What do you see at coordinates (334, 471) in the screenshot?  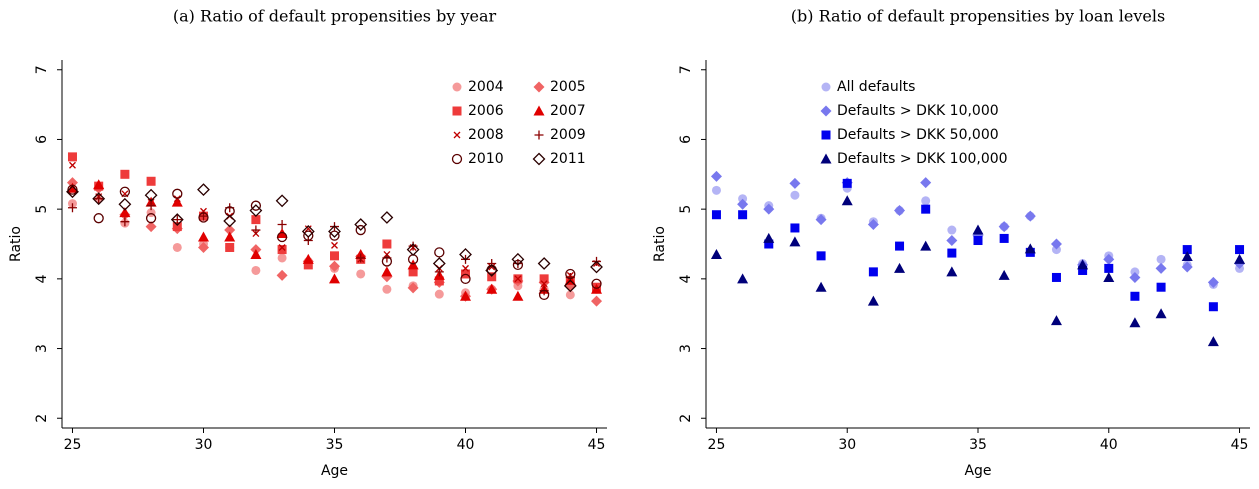 I see `x-axis-label: Age` at bounding box center [334, 471].